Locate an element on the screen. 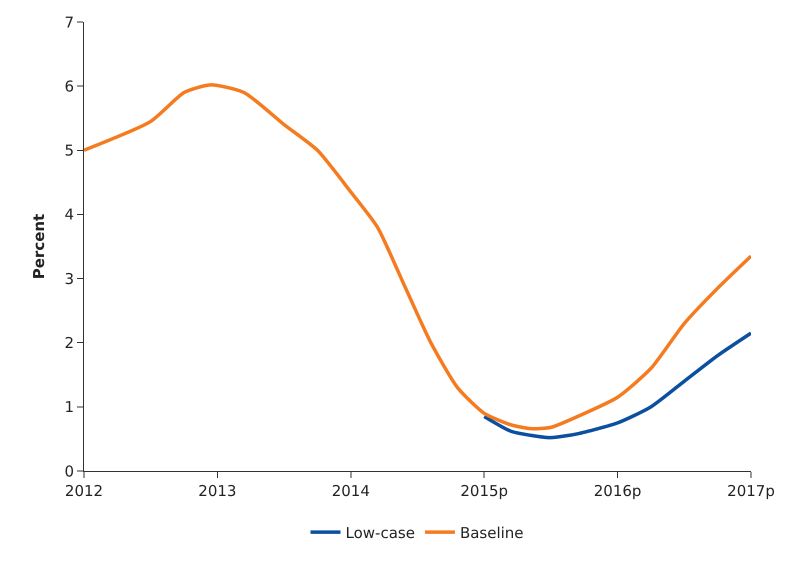 Image resolution: width=787 pixels, height=561 pixels. x-tick-label: 2016p is located at coordinates (618, 491).